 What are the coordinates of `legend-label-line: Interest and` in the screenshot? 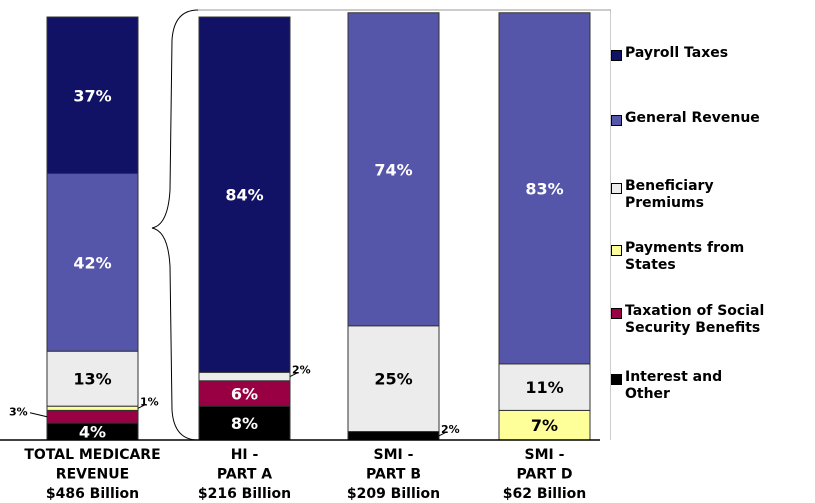 It's located at (674, 377).